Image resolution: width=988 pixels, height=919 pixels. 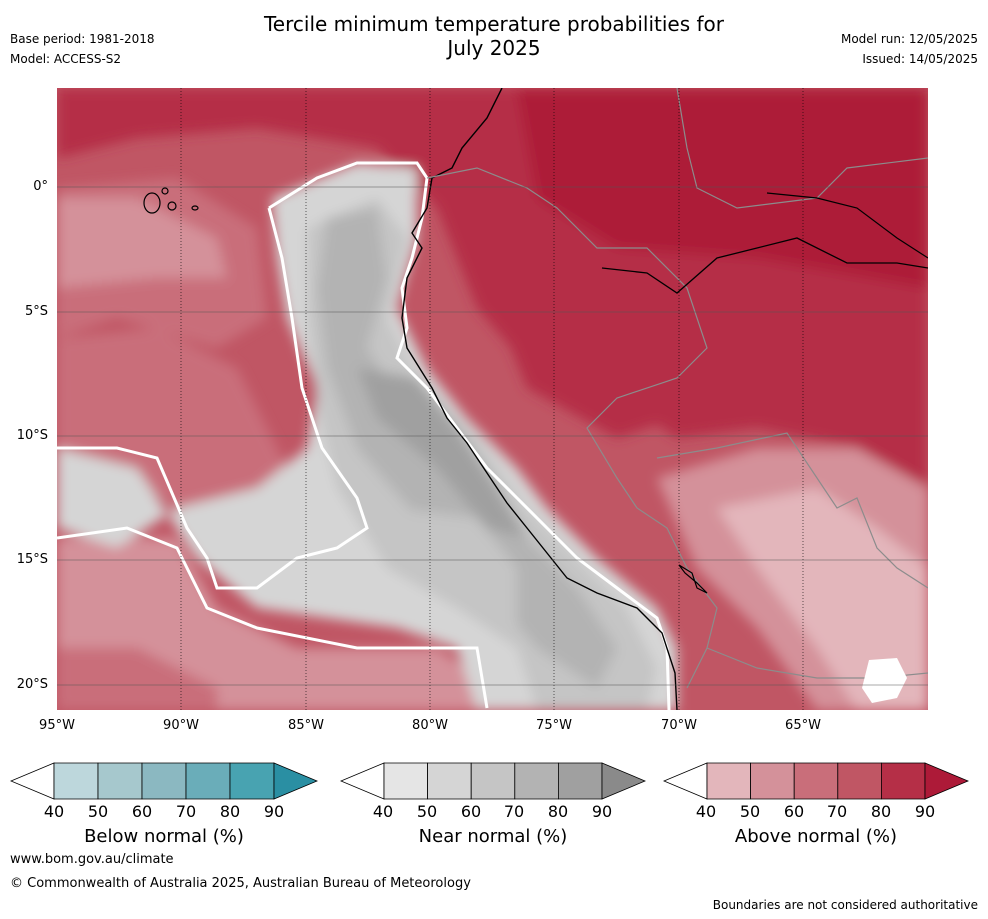 I want to click on river-north, so click(x=847, y=225).